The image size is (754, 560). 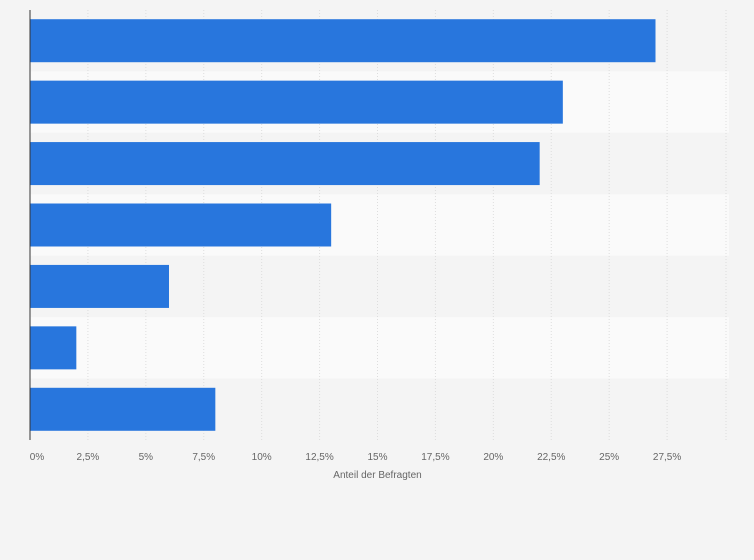 I want to click on row-band, so click(x=379, y=348).